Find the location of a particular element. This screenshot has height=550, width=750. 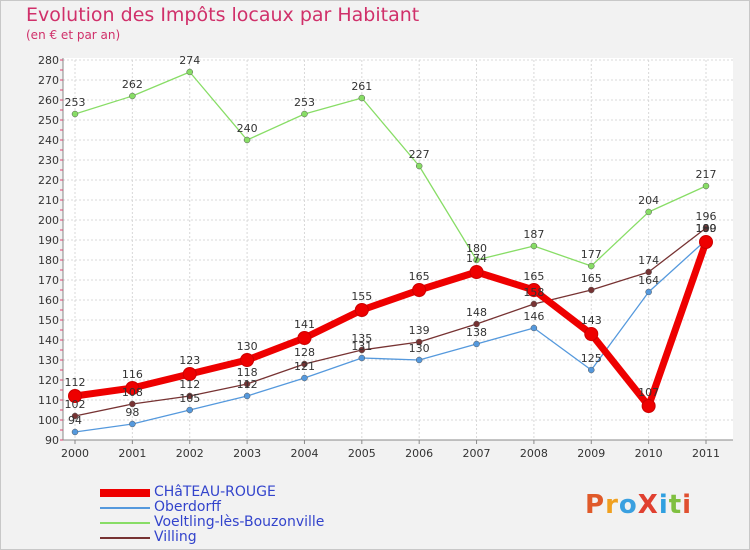

data-label: 131 is located at coordinates (361, 346).